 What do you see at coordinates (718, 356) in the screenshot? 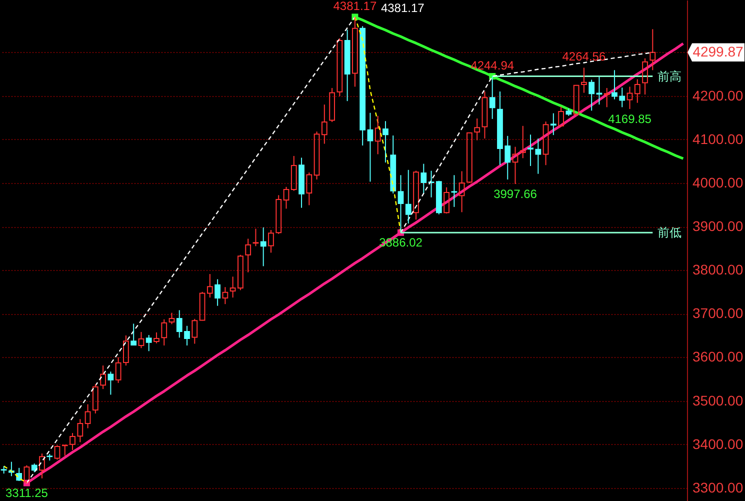
I see `y-tick-label: 3600.00` at bounding box center [718, 356].